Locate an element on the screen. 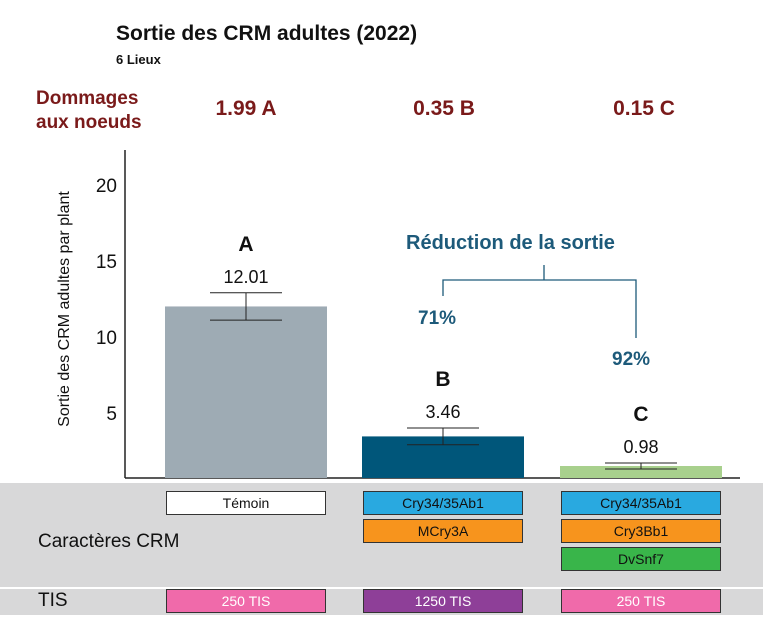  y-tick-label: 10 is located at coordinates (106, 338).